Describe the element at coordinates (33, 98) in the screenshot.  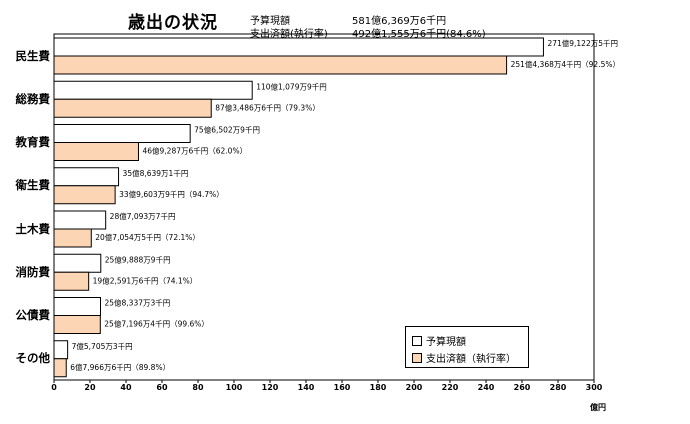
I see `category-label: 総務費` at that location.